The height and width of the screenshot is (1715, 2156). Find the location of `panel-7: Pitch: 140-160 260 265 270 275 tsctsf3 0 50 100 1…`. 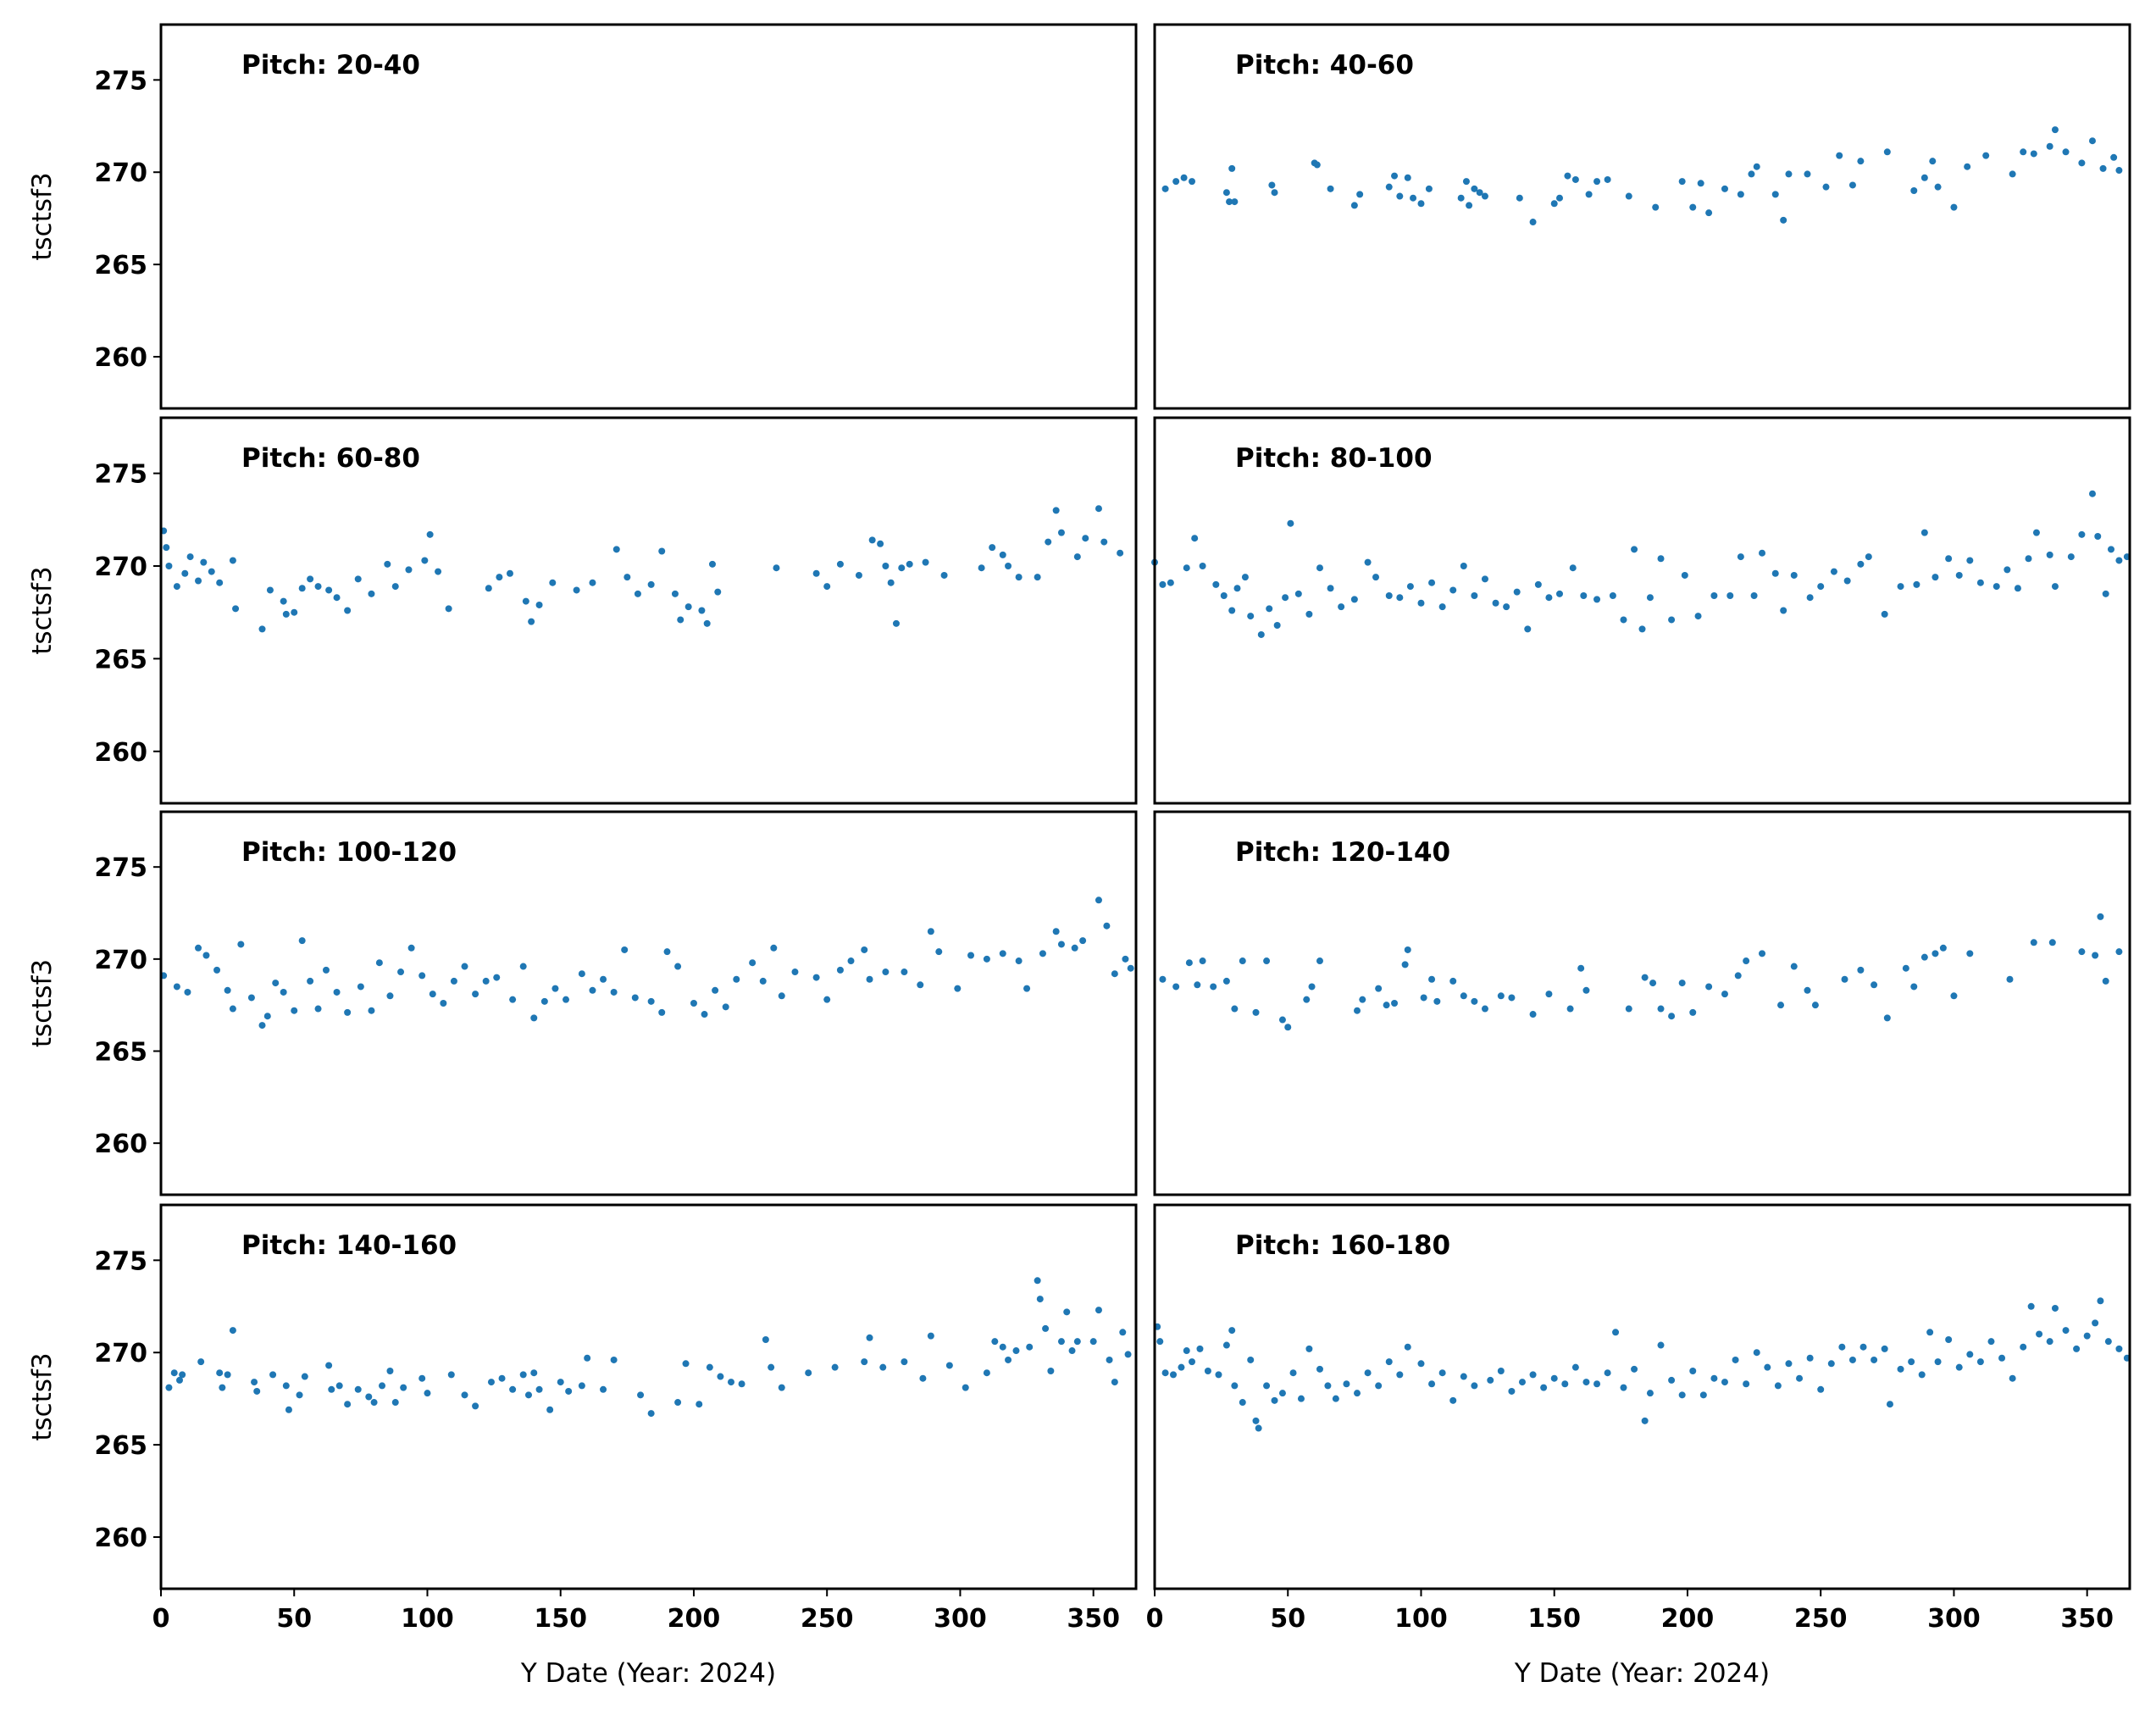

panel-7: Pitch: 140-160 260 265 270 275 tsctsf3 0 50 100 1… is located at coordinates (582, 1446).